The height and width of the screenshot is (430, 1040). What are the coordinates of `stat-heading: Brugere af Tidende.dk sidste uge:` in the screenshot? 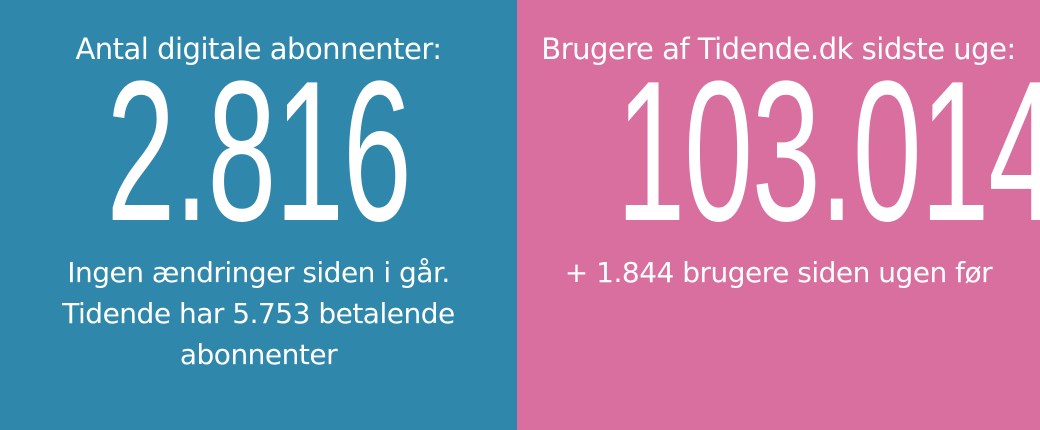 It's located at (778, 49).